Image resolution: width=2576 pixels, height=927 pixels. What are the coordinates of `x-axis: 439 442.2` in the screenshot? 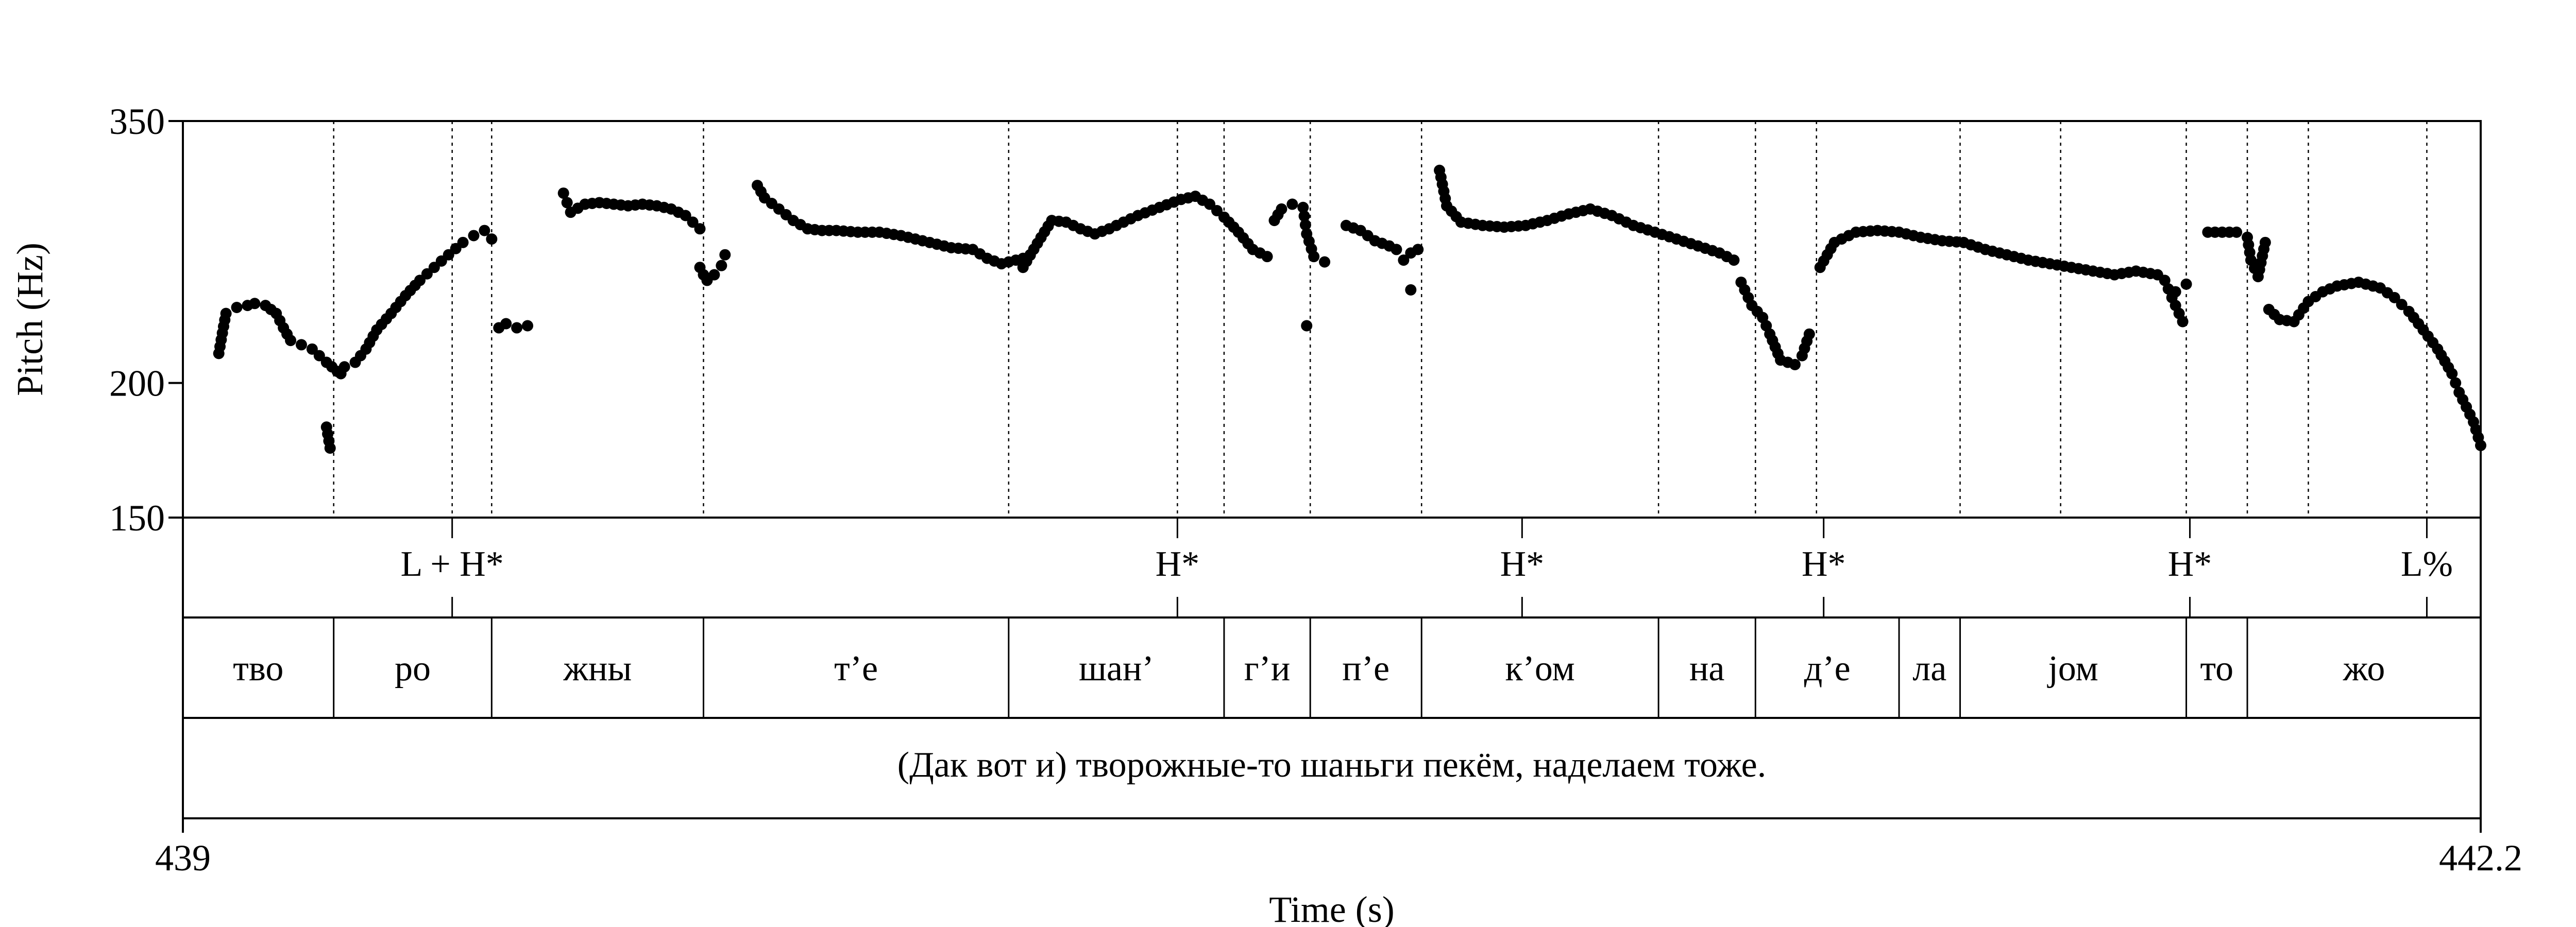 It's located at (1338, 849).